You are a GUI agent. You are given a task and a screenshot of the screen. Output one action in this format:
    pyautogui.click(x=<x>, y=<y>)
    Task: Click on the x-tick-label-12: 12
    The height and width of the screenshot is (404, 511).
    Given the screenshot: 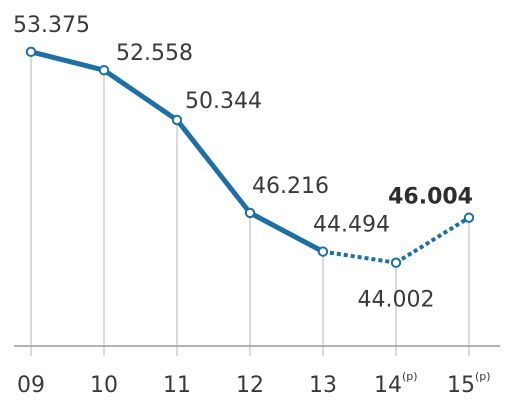 What is the action you would take?
    pyautogui.click(x=250, y=385)
    